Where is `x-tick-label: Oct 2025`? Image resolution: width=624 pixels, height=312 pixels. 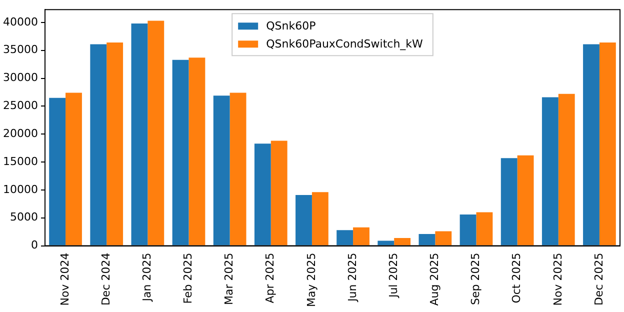 x-tick-label: Oct 2025 is located at coordinates (517, 278).